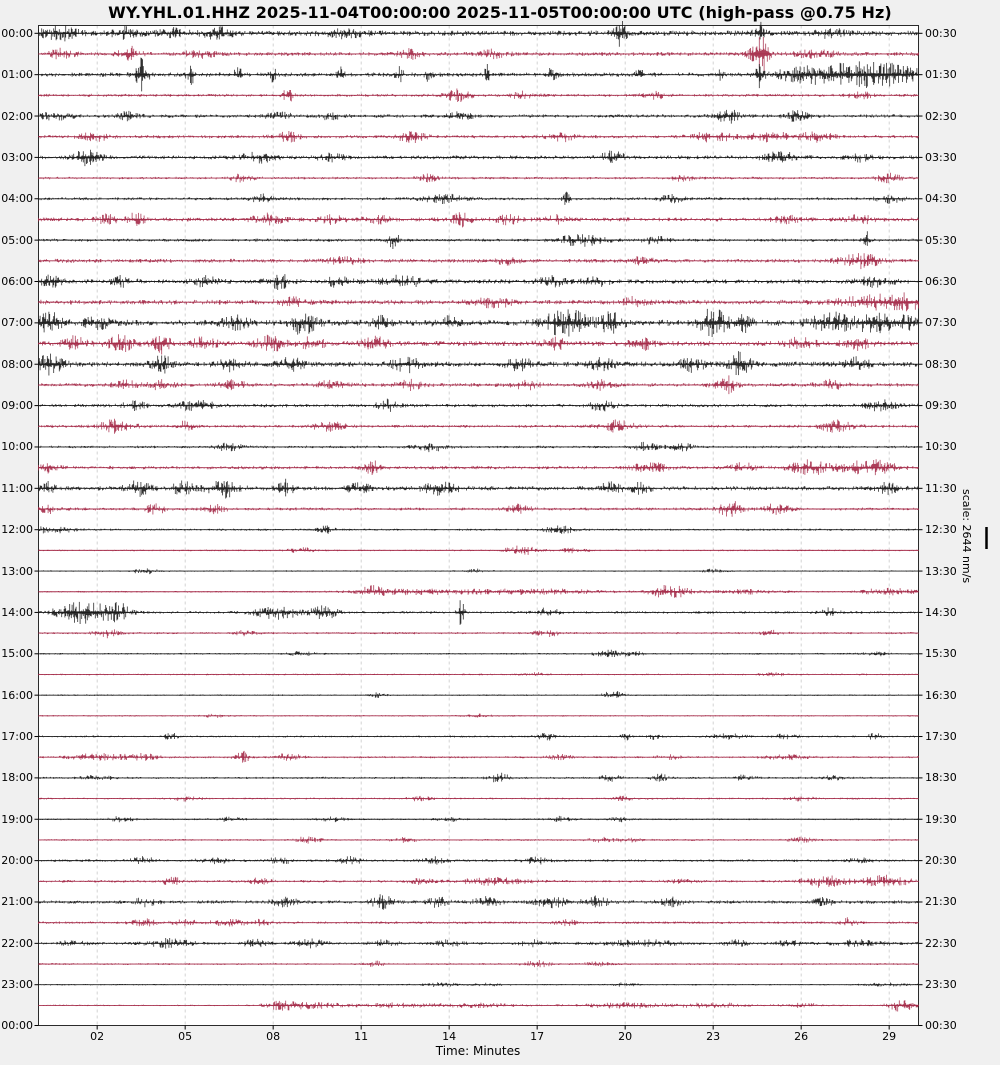 The image size is (1000, 1065). I want to click on right-time-label-10: 10:30, so click(941, 447).